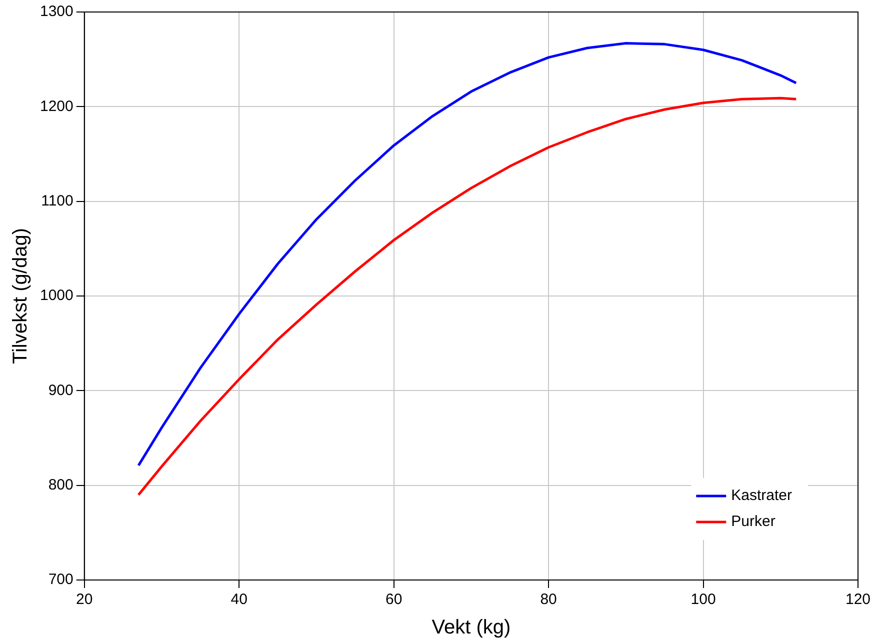 The image size is (878, 644). I want to click on x-tick-label: 80, so click(548, 599).